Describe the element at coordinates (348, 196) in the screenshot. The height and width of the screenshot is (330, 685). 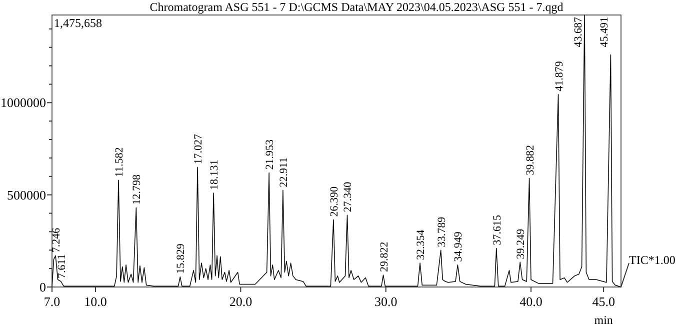
I see `annotation: 27.340` at that location.